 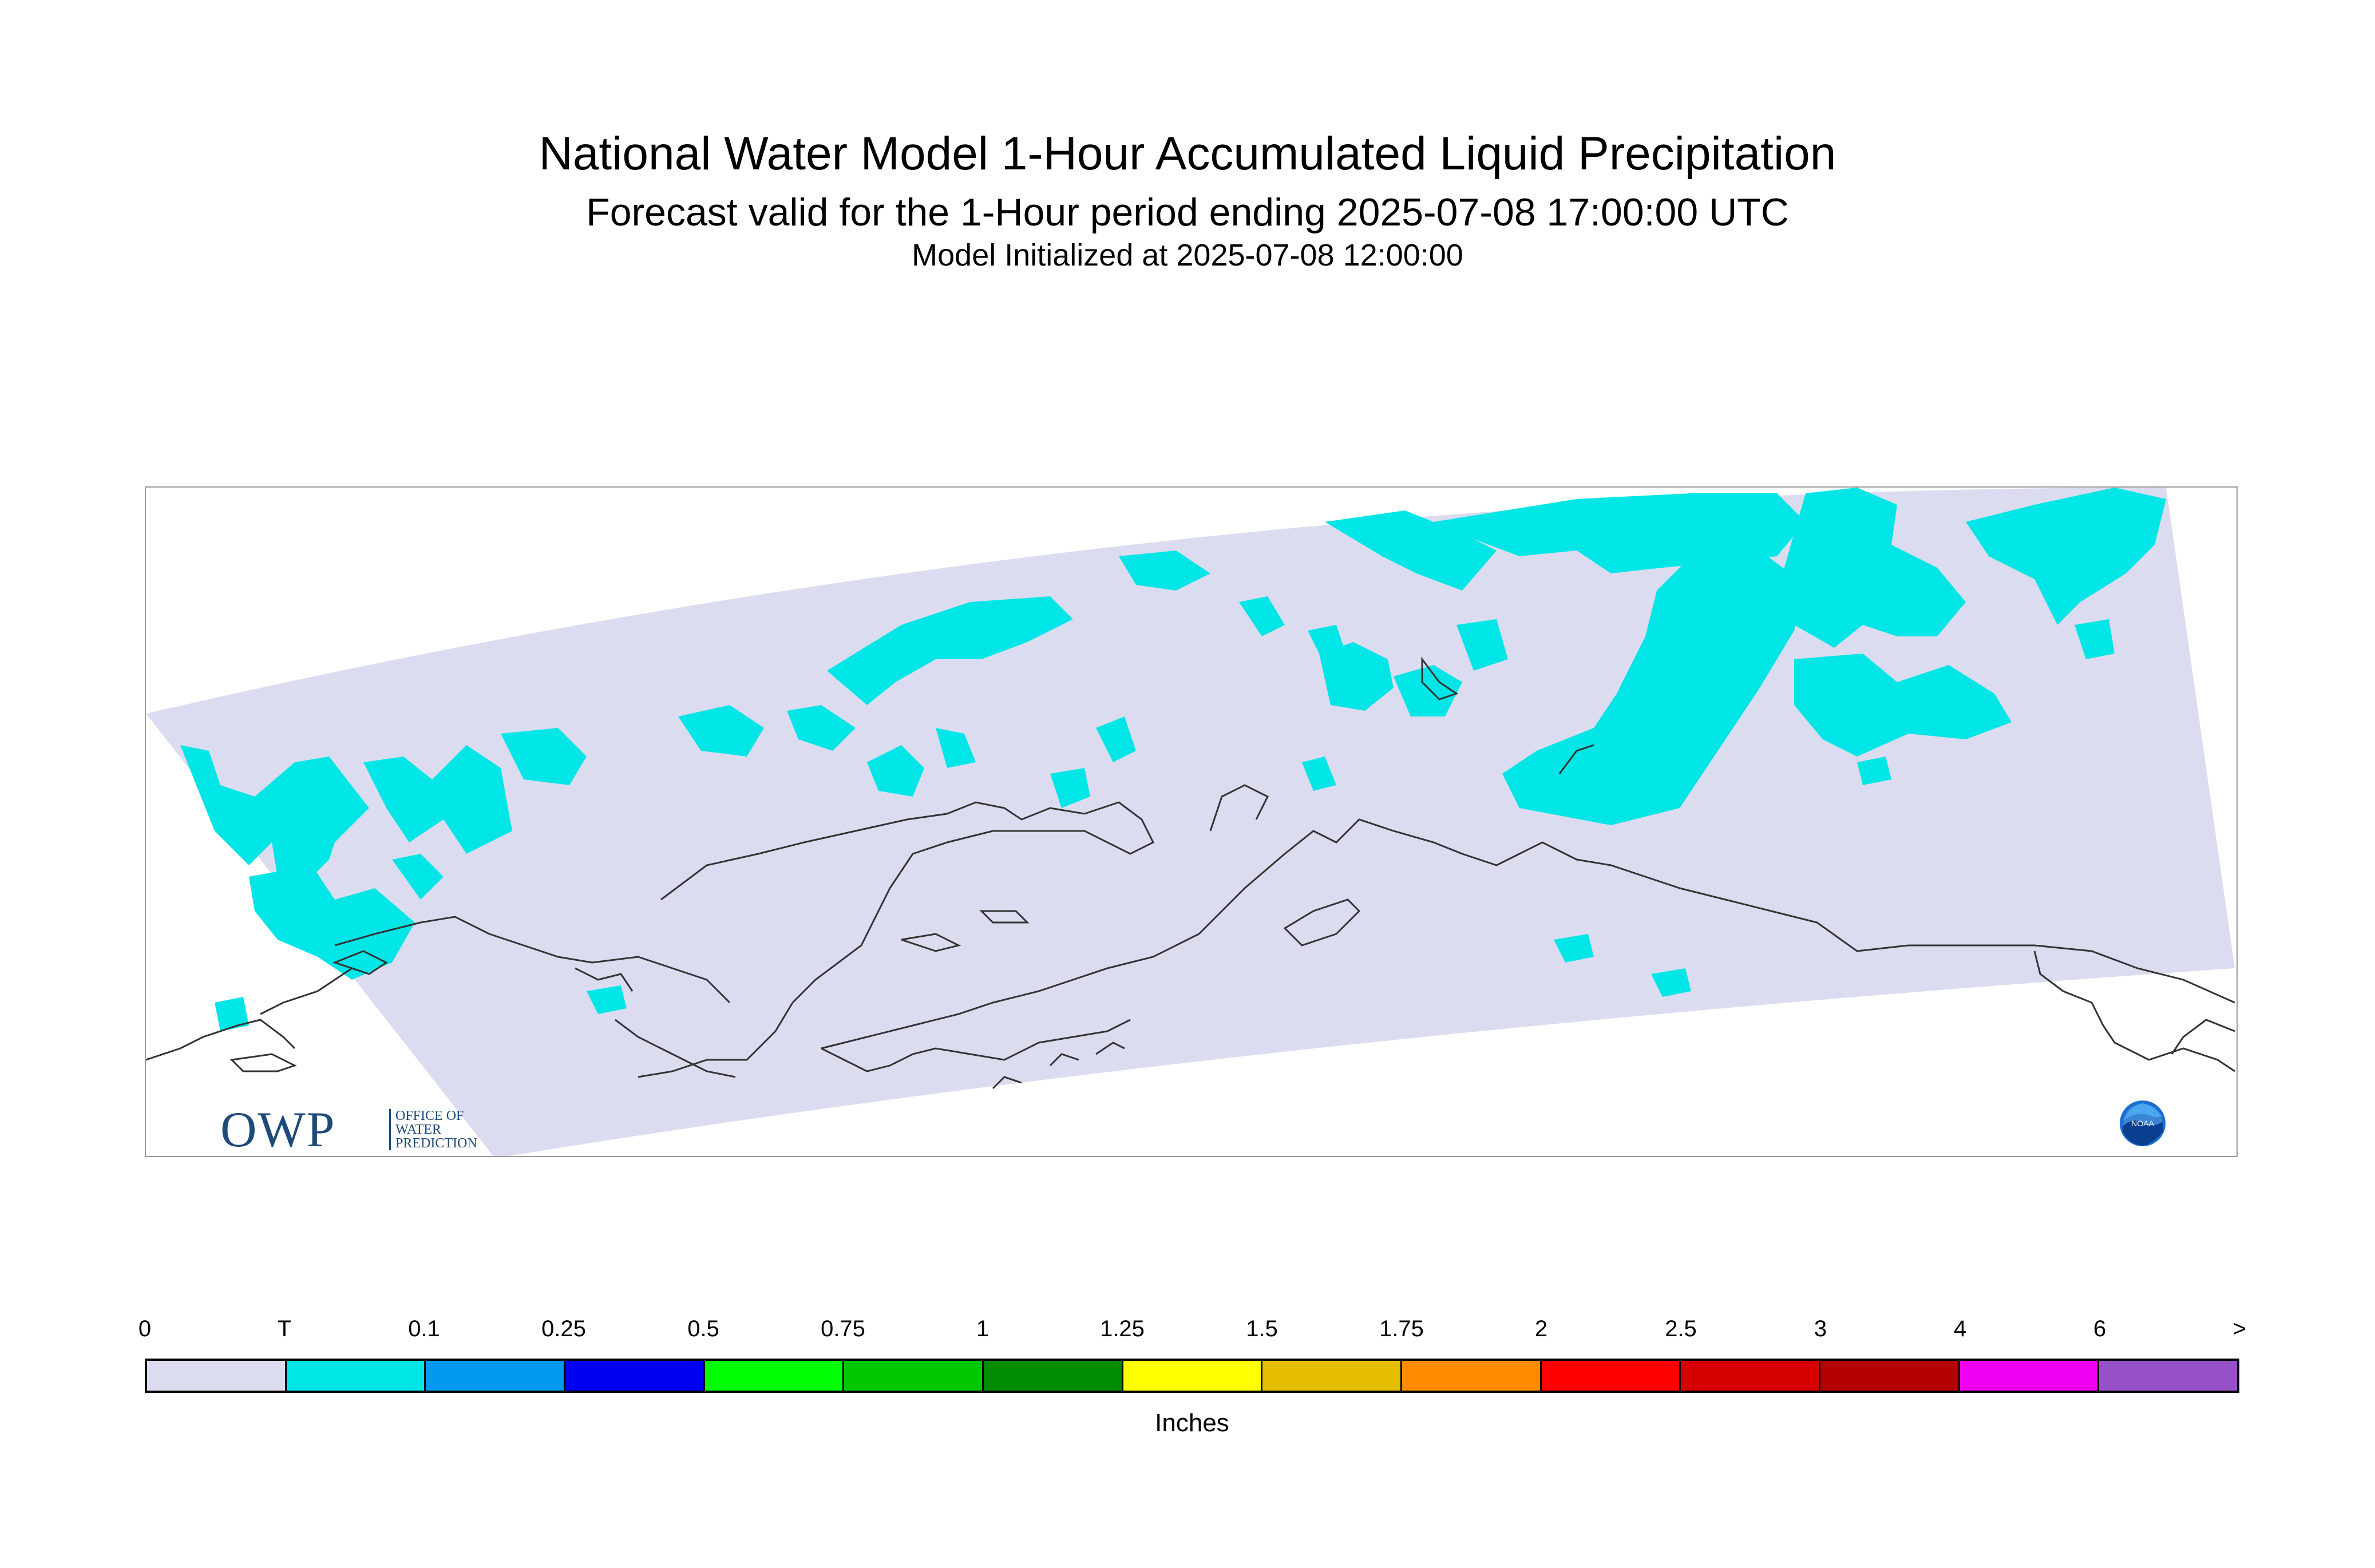 I want to click on owp-logo: OWP OFFICE OF WATER PREDICTION, so click(x=397, y=1130).